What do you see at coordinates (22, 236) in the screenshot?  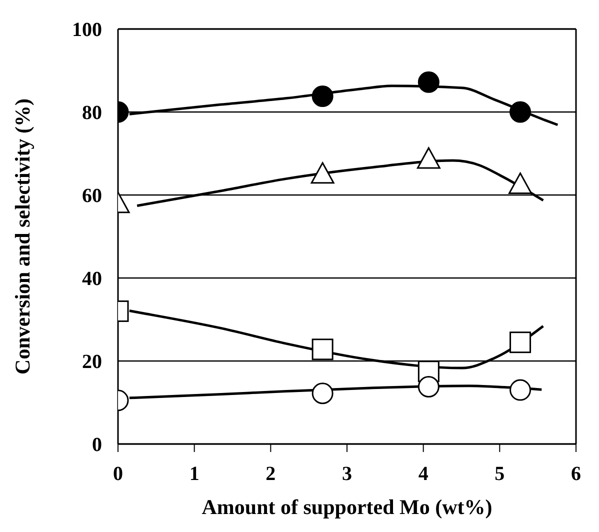 I see `y-axis-title: Conversion and selectivity (%)` at bounding box center [22, 236].